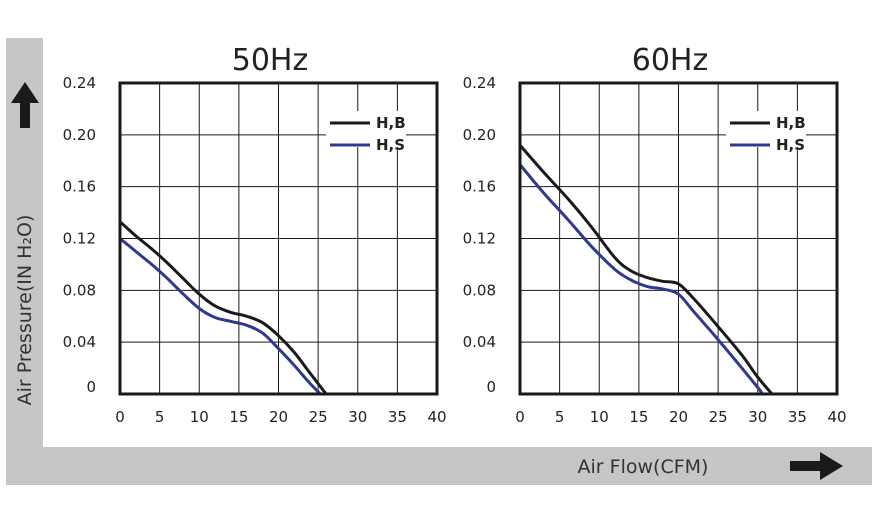 Image resolution: width=880 pixels, height=520 pixels. What do you see at coordinates (670, 60) in the screenshot?
I see `chart-title: 60Hz` at bounding box center [670, 60].